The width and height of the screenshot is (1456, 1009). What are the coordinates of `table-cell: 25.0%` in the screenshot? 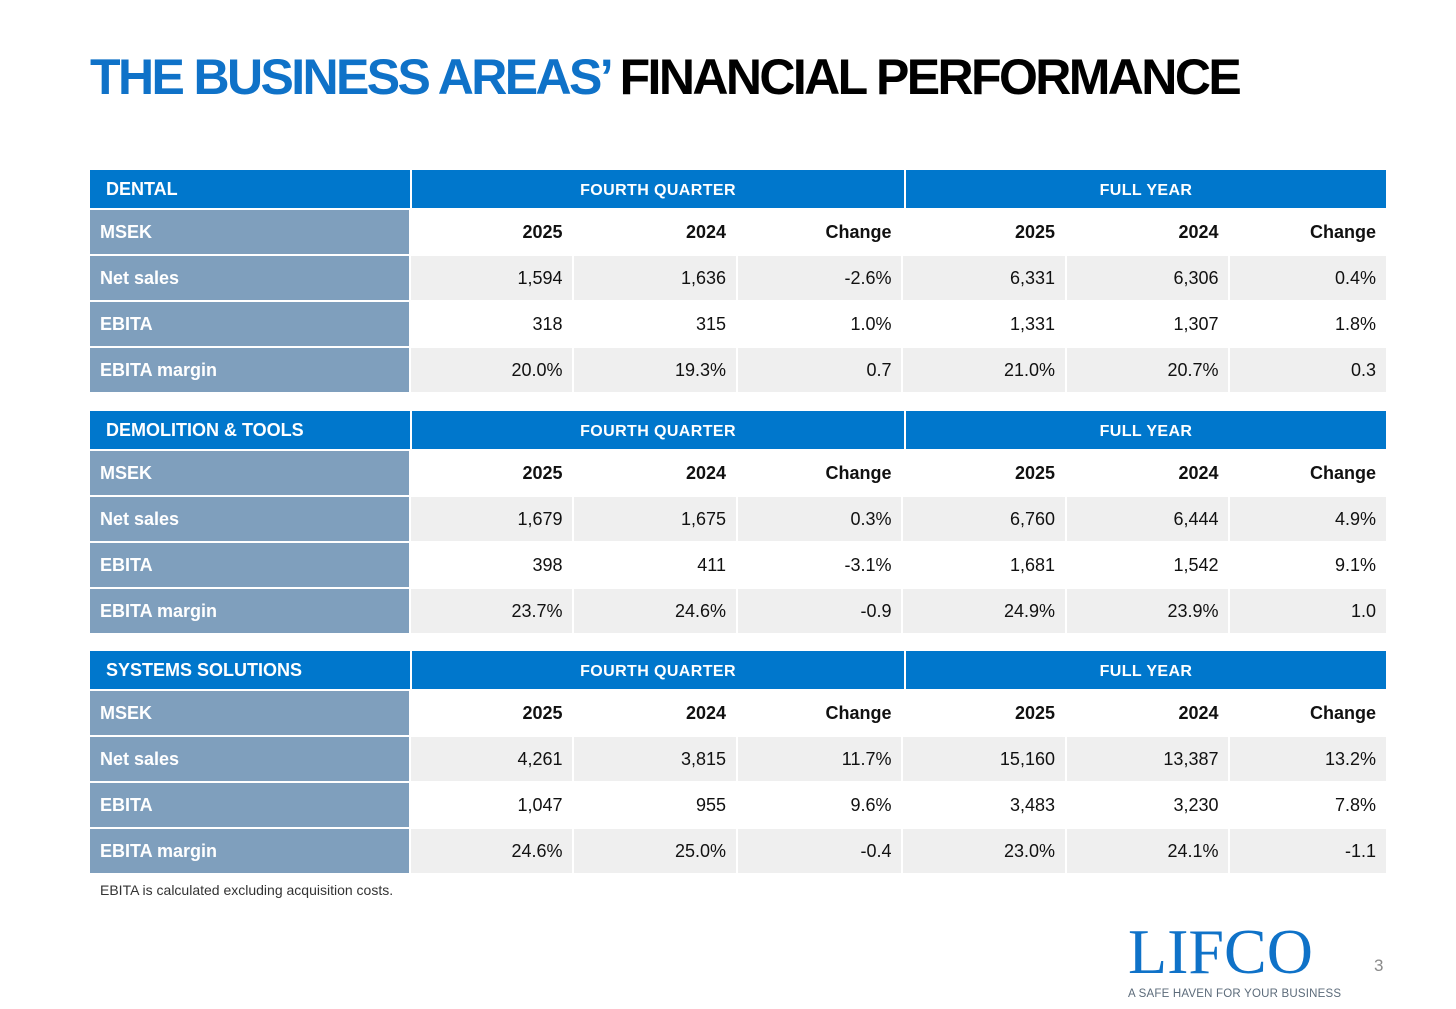 It's located at (655, 851).